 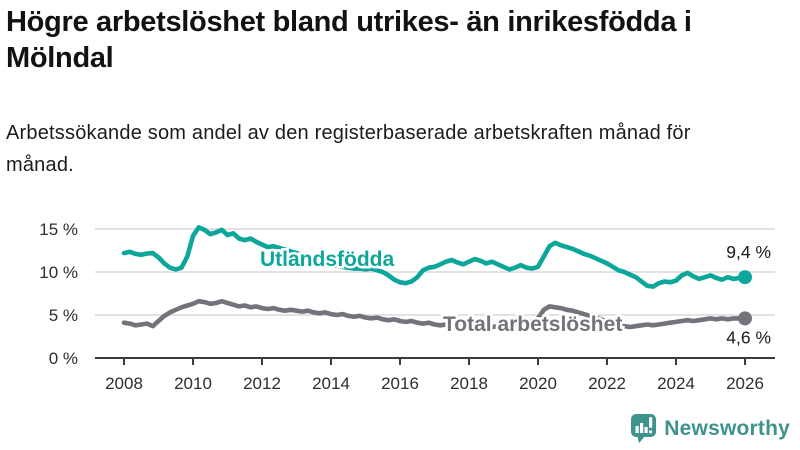 What do you see at coordinates (538, 383) in the screenshot?
I see `x-tick-label: 2020` at bounding box center [538, 383].